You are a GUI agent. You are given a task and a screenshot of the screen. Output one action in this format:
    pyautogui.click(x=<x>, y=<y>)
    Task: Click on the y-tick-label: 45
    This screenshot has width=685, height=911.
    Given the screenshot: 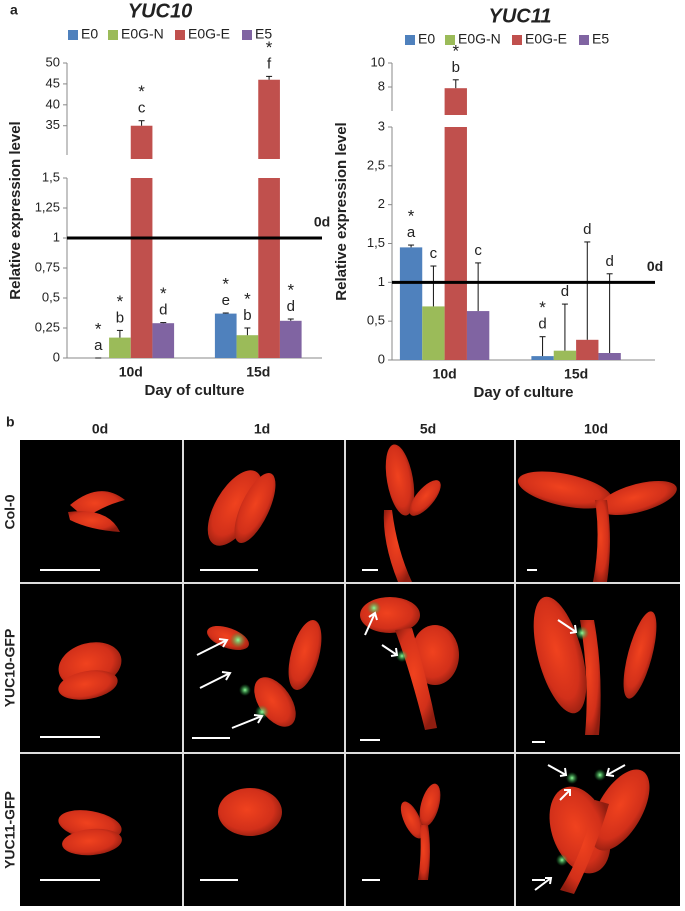 What is the action you would take?
    pyautogui.click(x=53, y=82)
    